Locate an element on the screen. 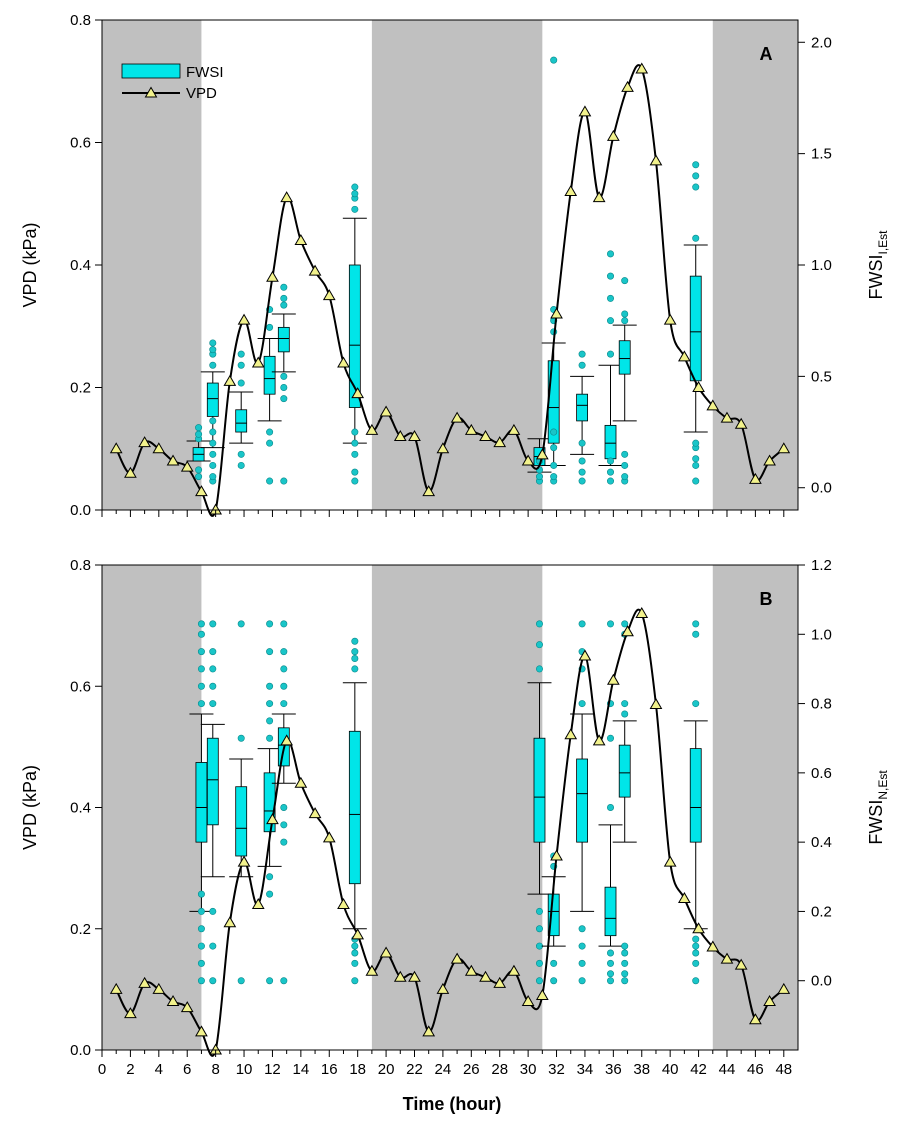  y-left-tick-label-b-3: 0.6 is located at coordinates (80, 686).